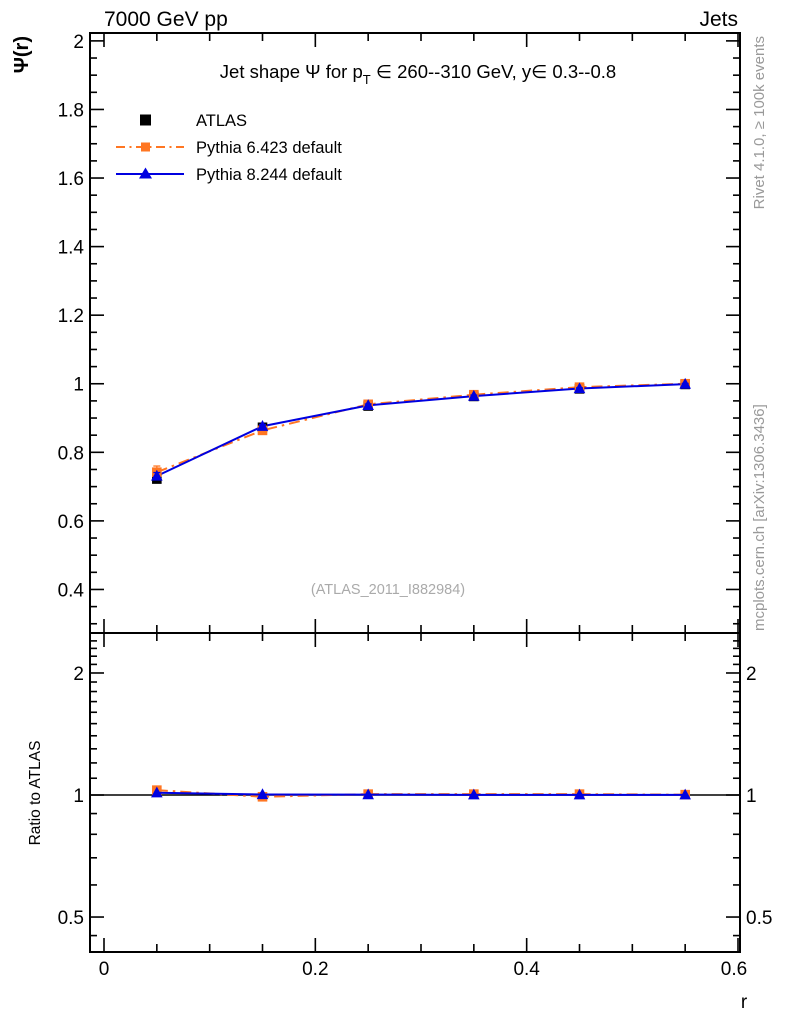  Describe the element at coordinates (145, 147) in the screenshot. I see `legend-marker-pythia6` at that location.